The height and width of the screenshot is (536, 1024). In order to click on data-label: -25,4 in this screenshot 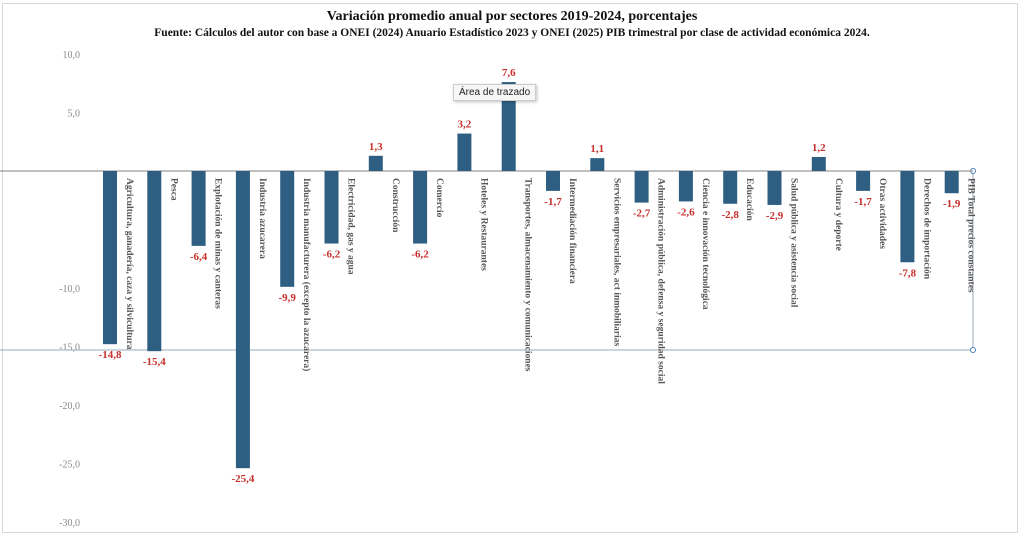, I will do `click(242, 479)`.